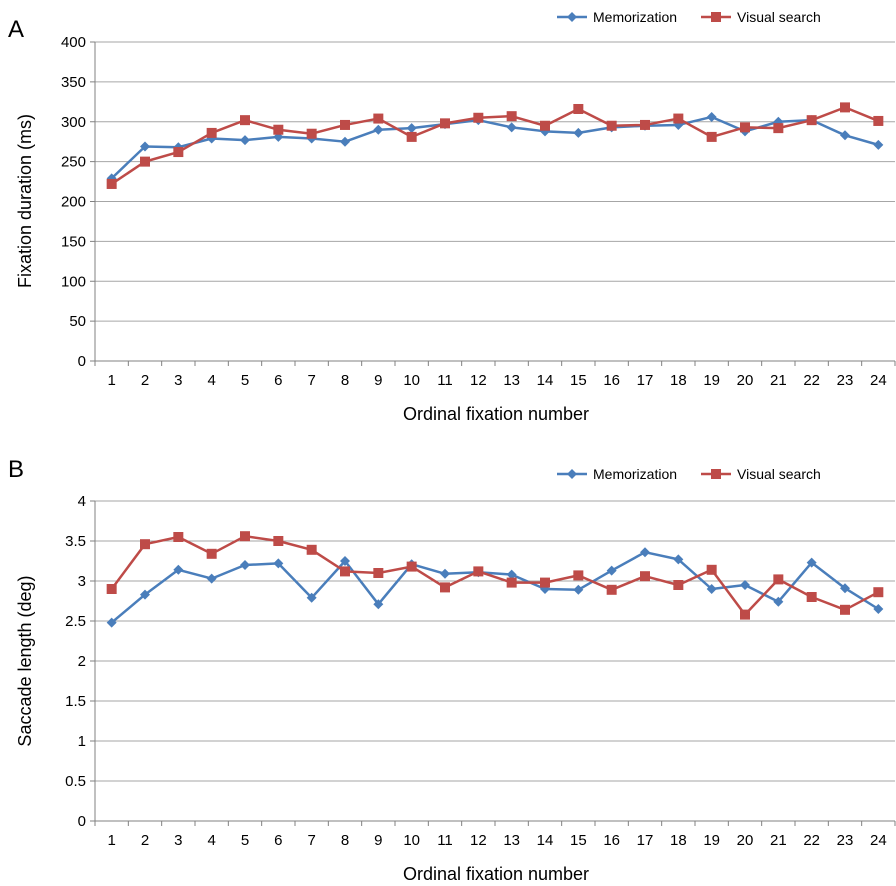 This screenshot has height=886, width=896. I want to click on series-lines-b, so click(495, 579).